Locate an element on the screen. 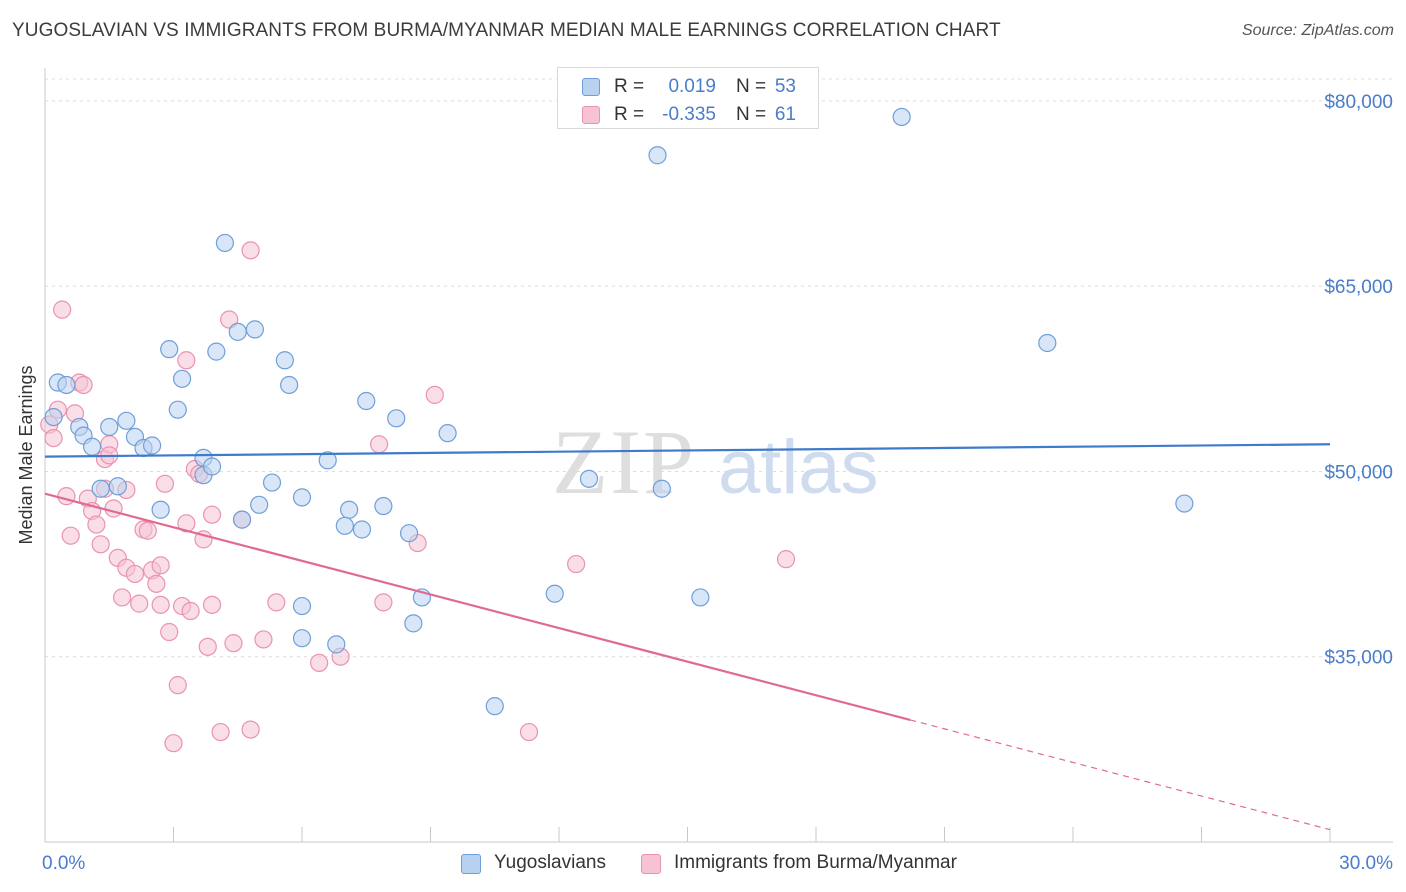 This screenshot has width=1406, height=892. trend-line-pink-extension is located at coordinates (1120, 775).